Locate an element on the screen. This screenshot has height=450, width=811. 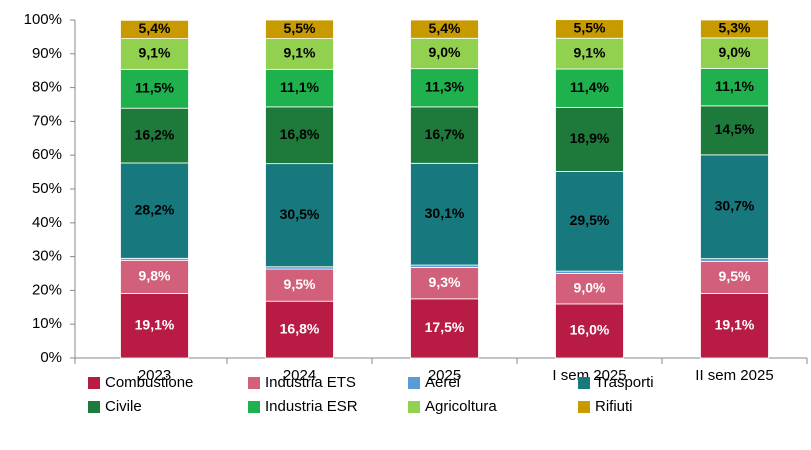
legend-label: Agricoltura is located at coordinates (461, 406).